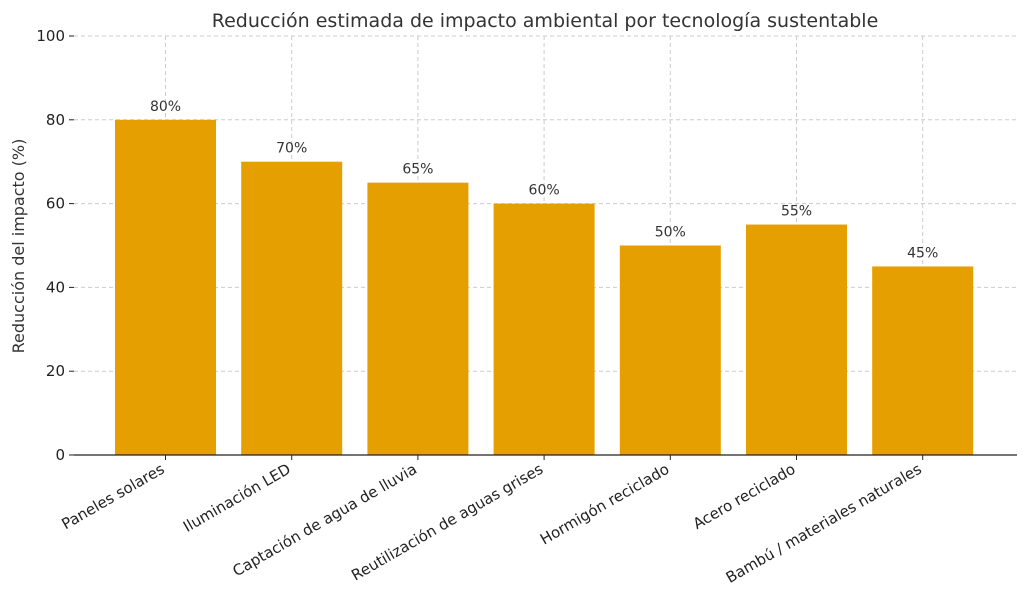 Image resolution: width=1024 pixels, height=610 pixels. I want to click on data-label: 50%, so click(670, 233).